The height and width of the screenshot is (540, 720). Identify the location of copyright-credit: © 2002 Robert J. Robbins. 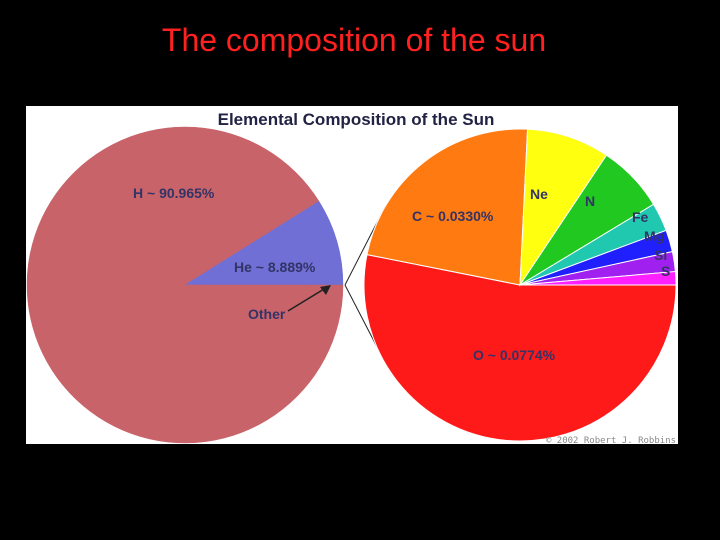
(611, 440).